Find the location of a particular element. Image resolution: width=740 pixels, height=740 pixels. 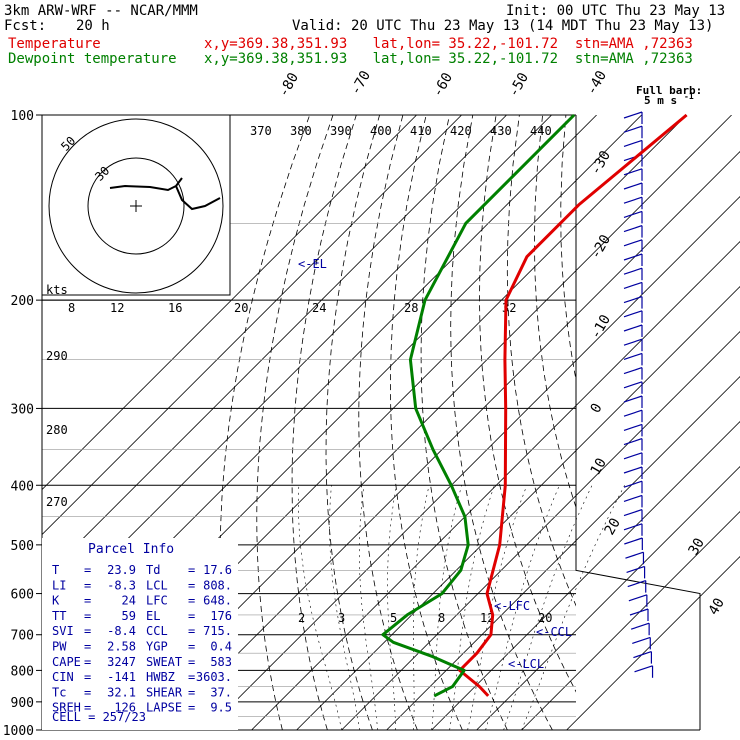

wind-legend-title: Full barb: is located at coordinates (669, 90).